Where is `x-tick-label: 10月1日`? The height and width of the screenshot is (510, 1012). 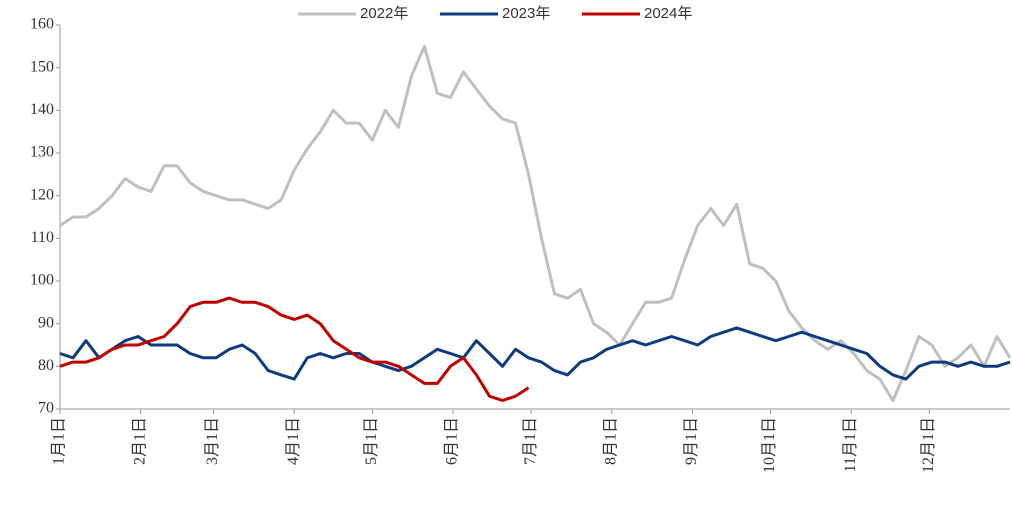 x-tick-label: 10月1日 is located at coordinates (769, 445).